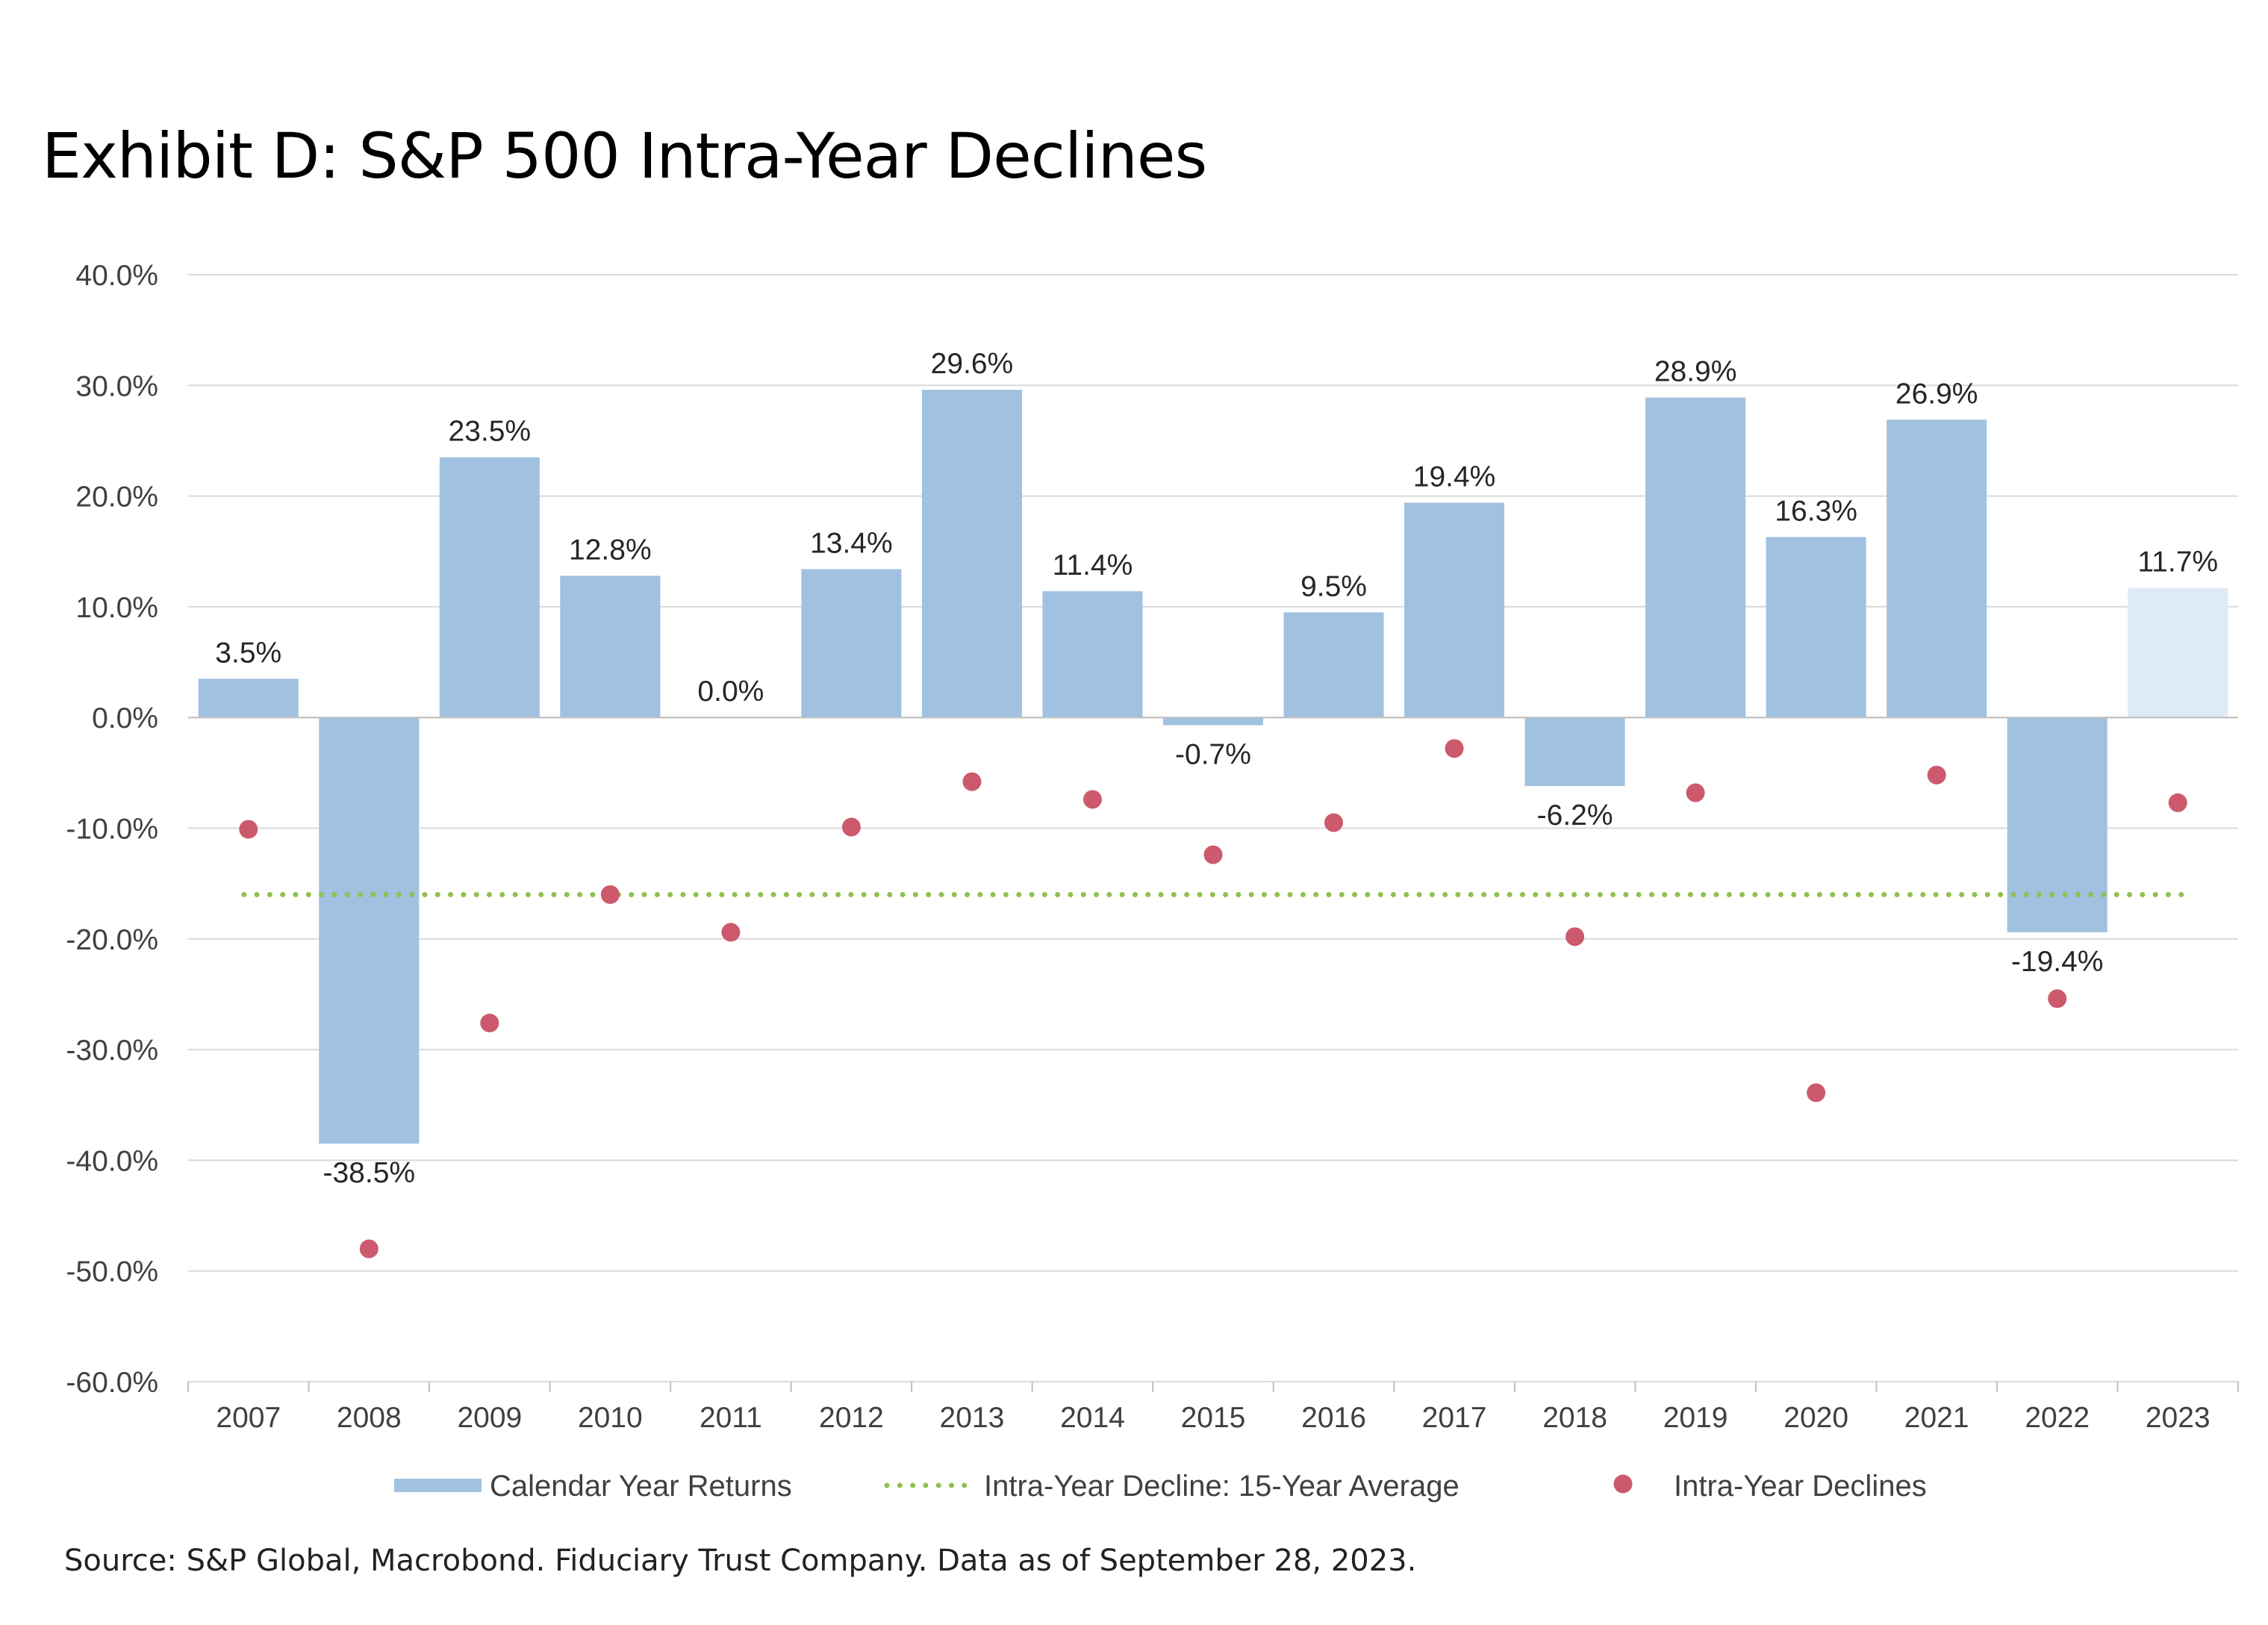 Image resolution: width=2268 pixels, height=1625 pixels. Describe the element at coordinates (1816, 1092) in the screenshot. I see `decline-dot-2020` at that location.